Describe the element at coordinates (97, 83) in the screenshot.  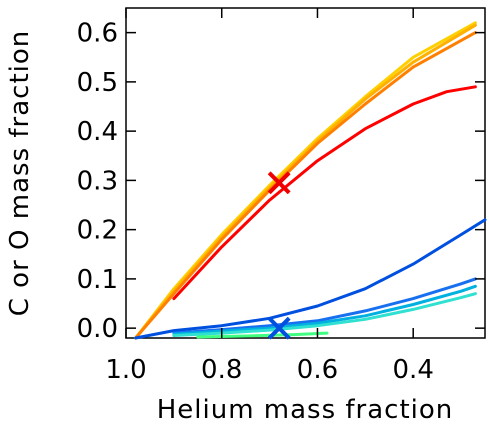
I see `y-tick-label: 0.5` at that location.